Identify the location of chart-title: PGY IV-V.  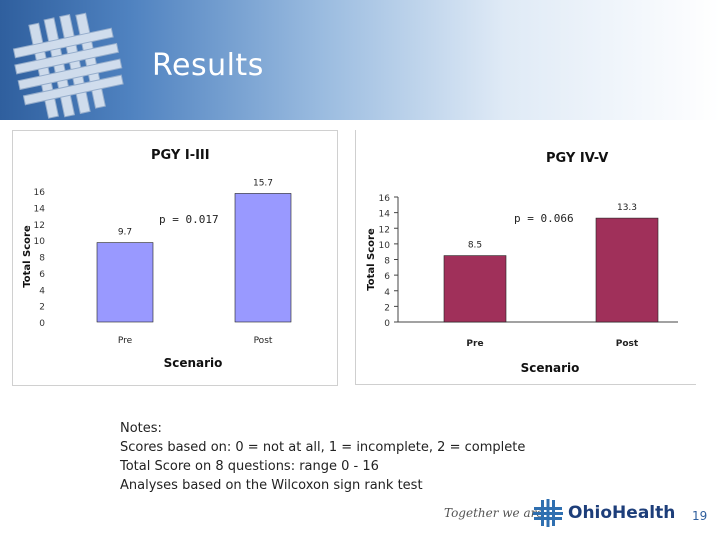
(577, 158).